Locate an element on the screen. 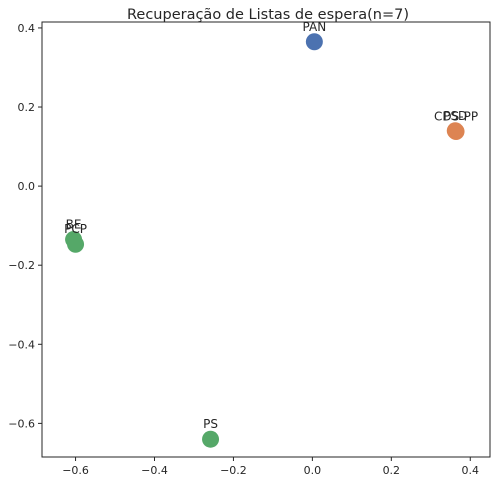  y-tick-label: −0.2 is located at coordinates (21, 265).